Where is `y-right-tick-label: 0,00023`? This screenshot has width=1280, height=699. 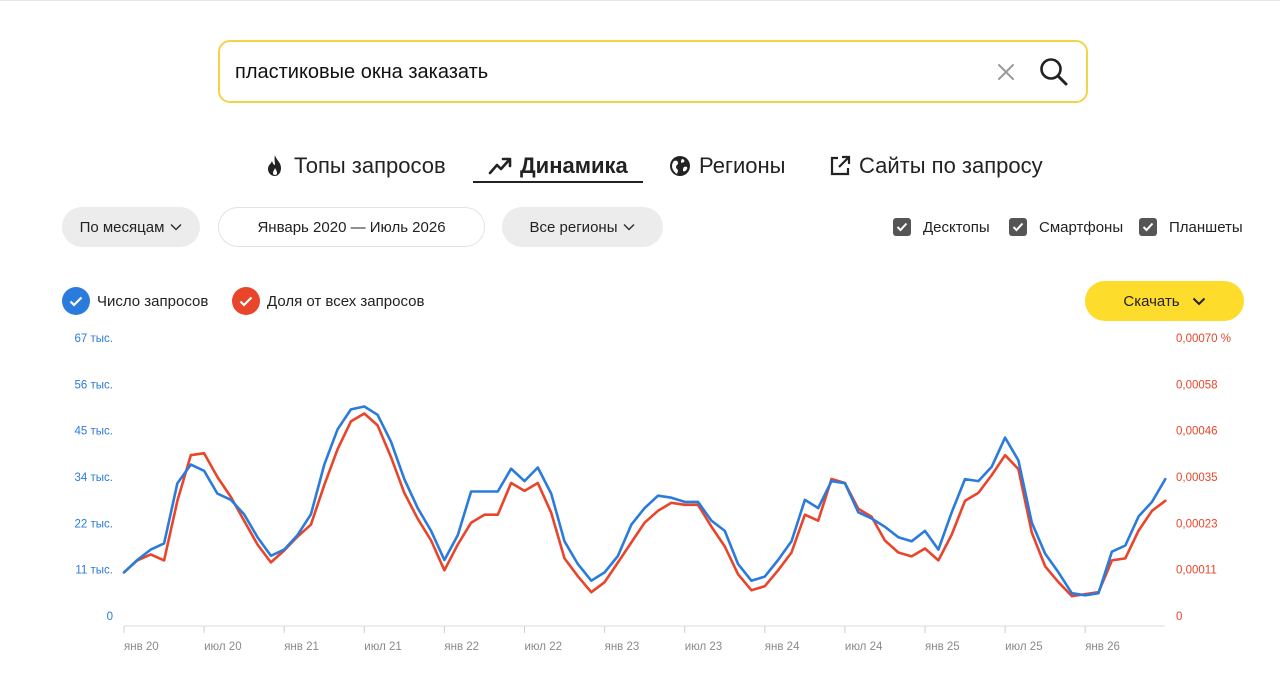 y-right-tick-label: 0,00023 is located at coordinates (1197, 524).